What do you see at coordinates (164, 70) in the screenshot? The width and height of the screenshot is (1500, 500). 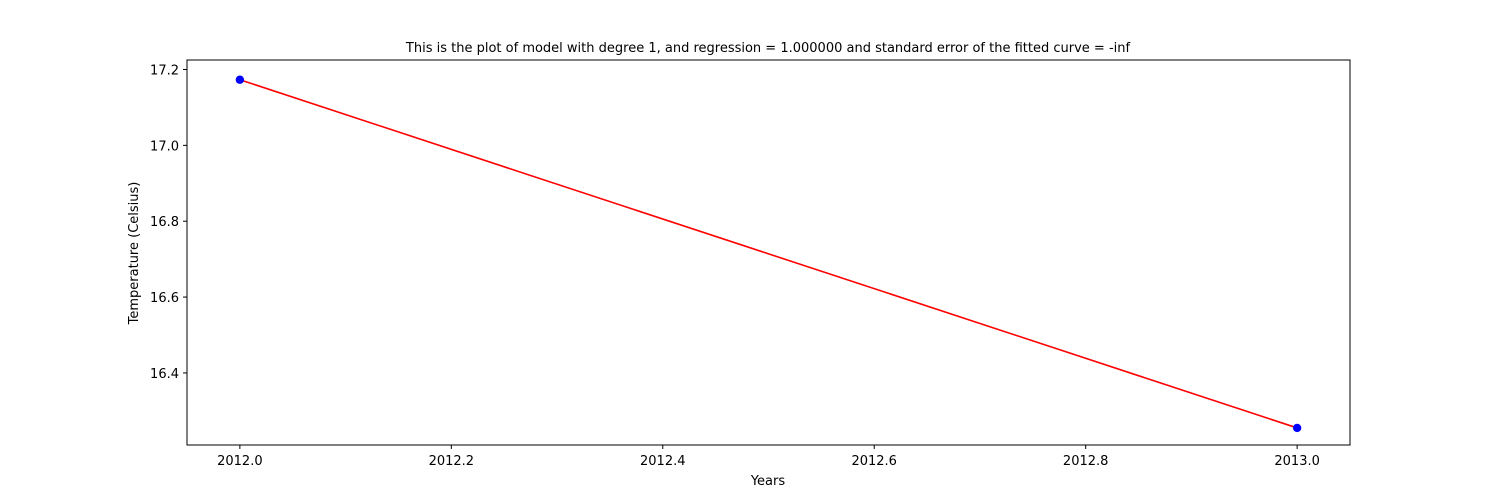 I see `y-tick-label: 17.2` at bounding box center [164, 70].